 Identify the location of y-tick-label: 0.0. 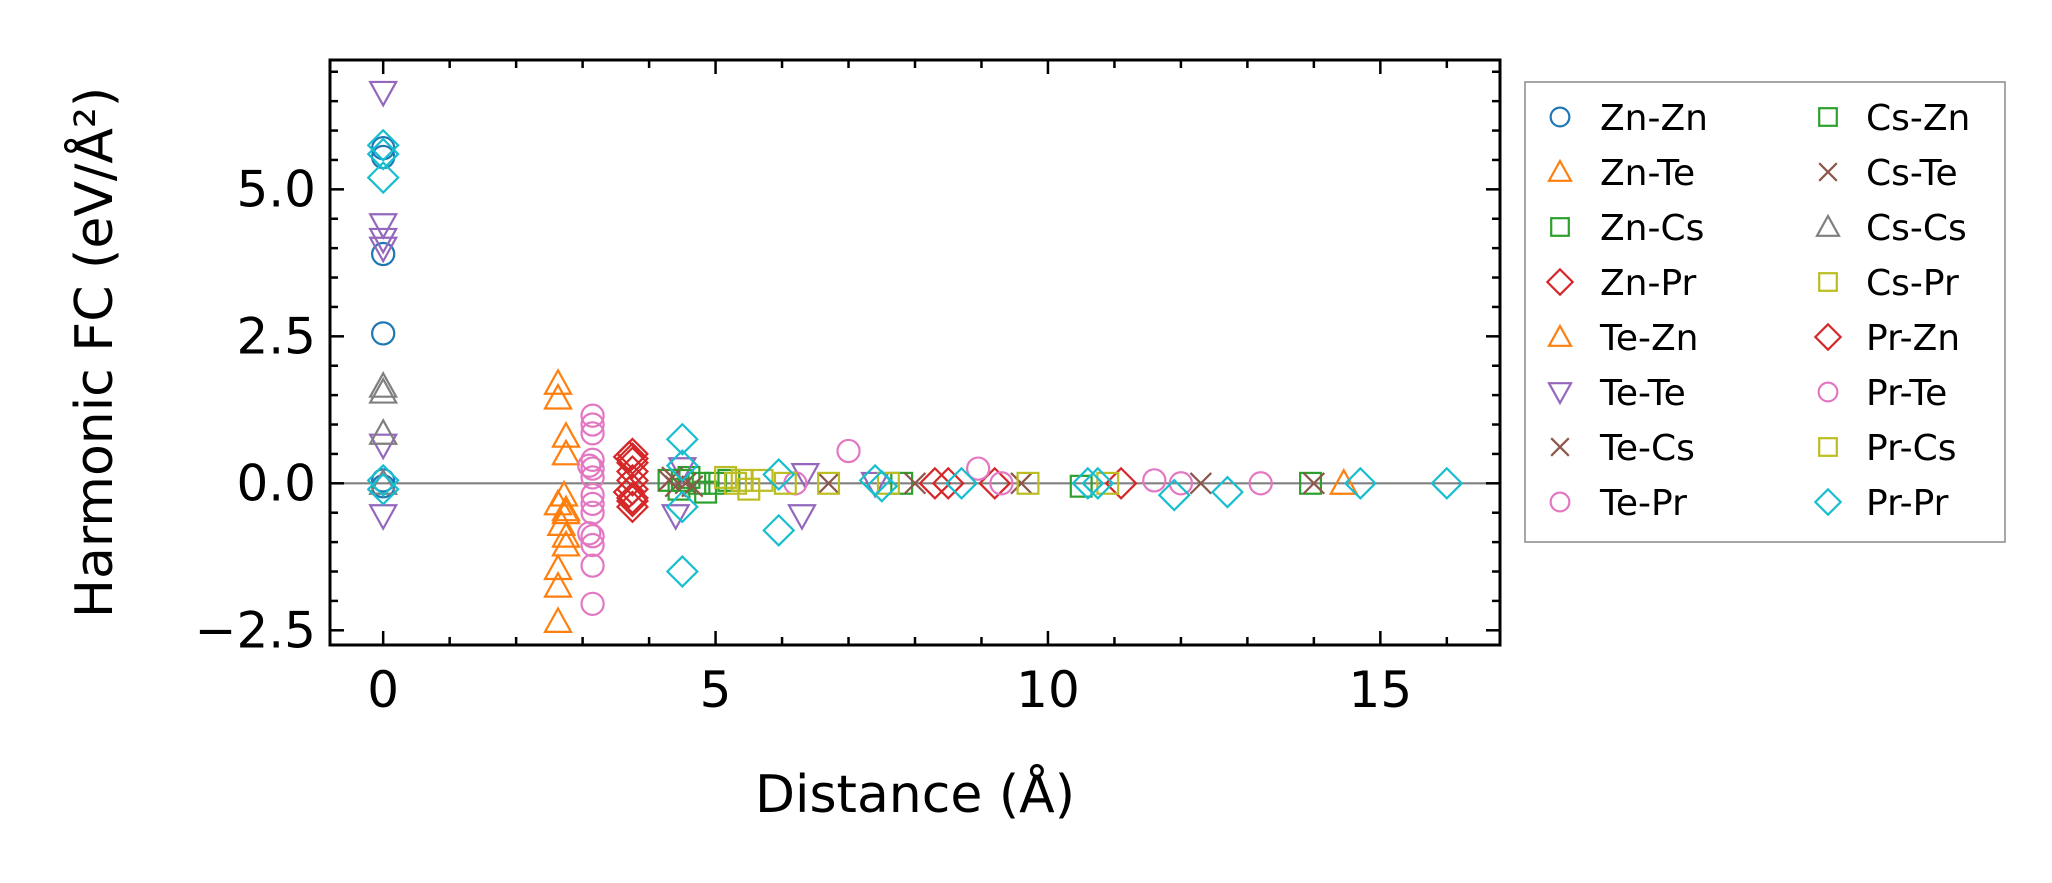
(276, 483).